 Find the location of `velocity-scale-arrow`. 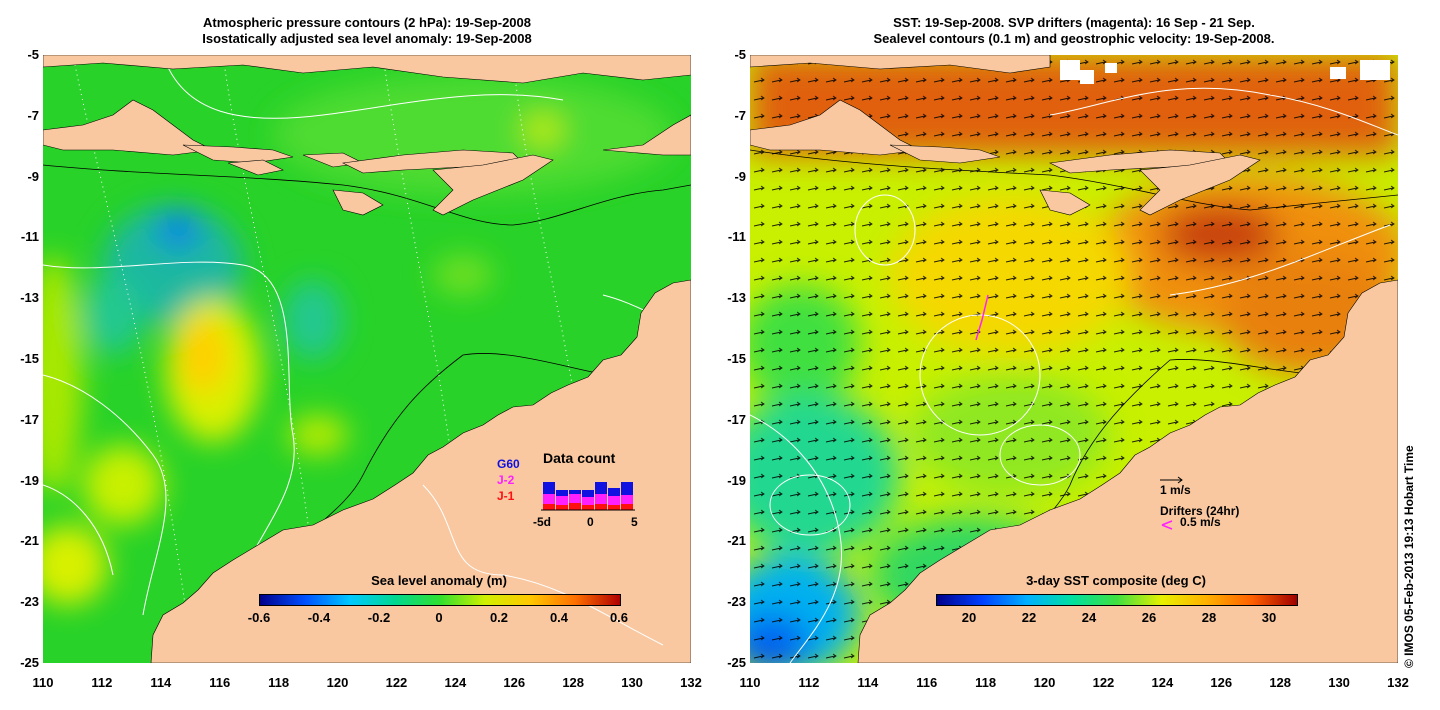

velocity-scale-arrow is located at coordinates (1171, 480).